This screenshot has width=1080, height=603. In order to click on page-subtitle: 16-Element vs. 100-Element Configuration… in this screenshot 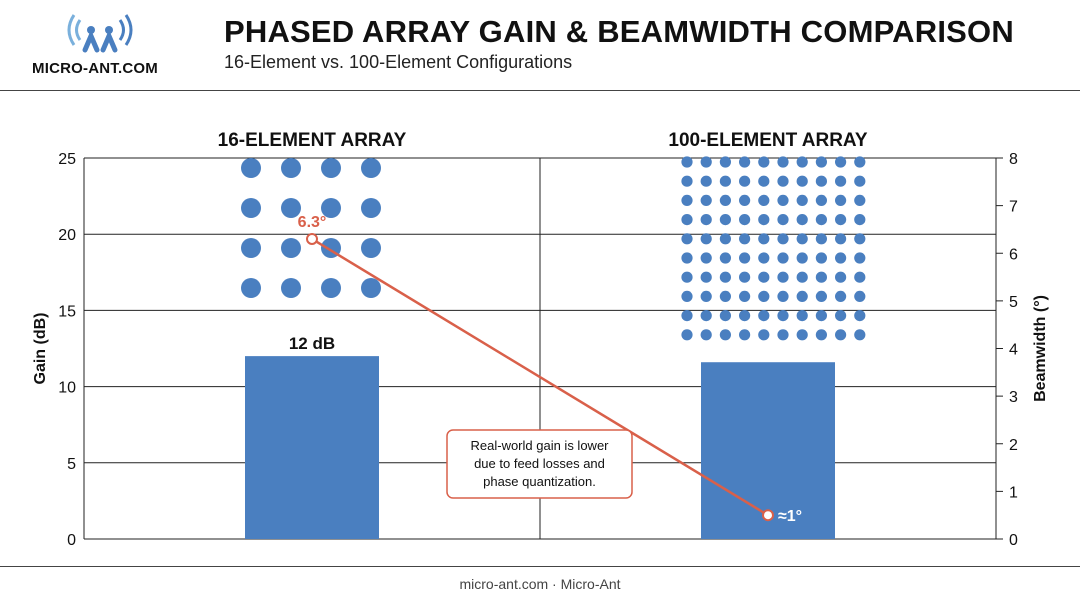, I will do `click(398, 62)`.